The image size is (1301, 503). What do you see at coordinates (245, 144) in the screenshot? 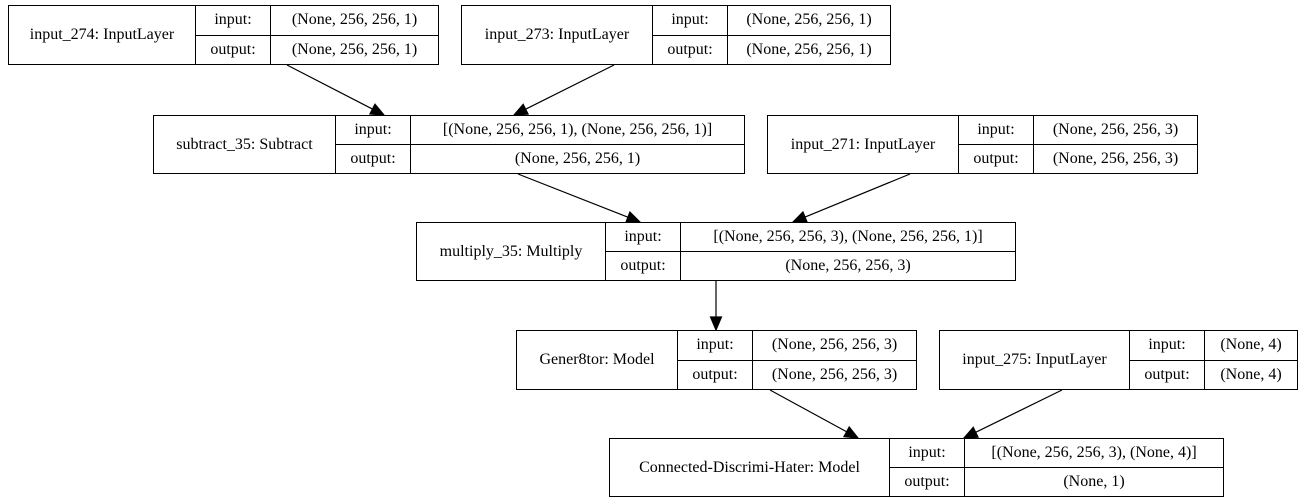
I see `node-name: subtract_35: Subtract` at bounding box center [245, 144].